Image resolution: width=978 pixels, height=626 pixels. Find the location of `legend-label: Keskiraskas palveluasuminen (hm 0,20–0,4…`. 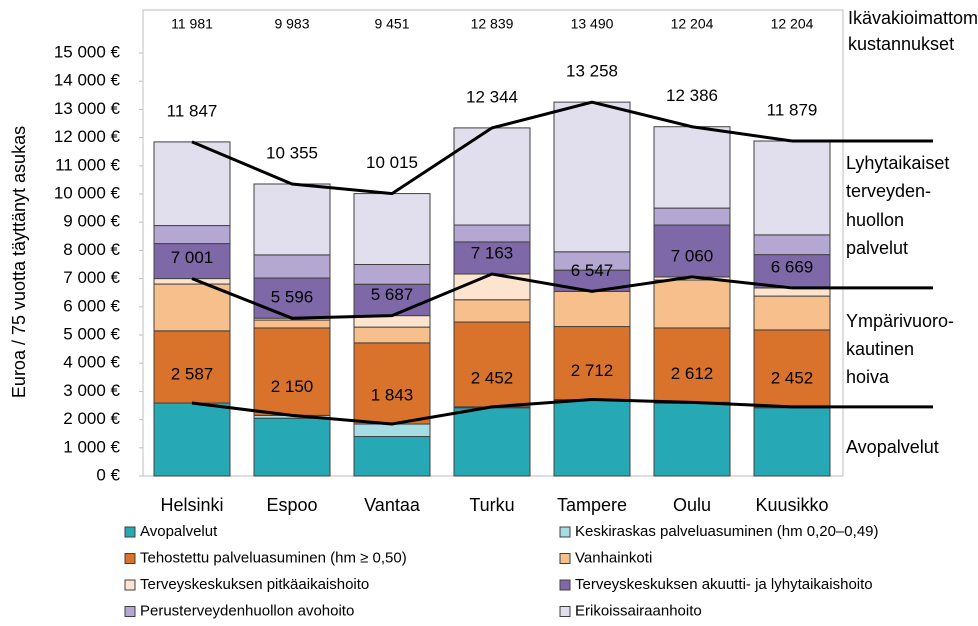

legend-label: Keskiraskas palveluasuminen (hm 0,20–0,4… is located at coordinates (727, 531).